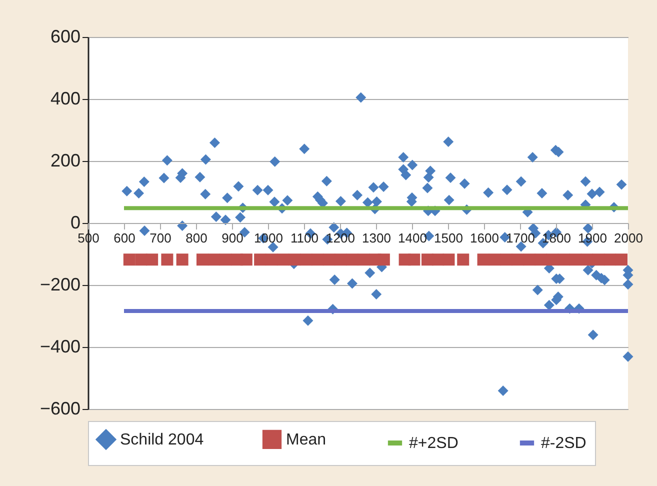 The width and height of the screenshot is (657, 486). What do you see at coordinates (520, 238) in the screenshot?
I see `x-tick-label: 1700` at bounding box center [520, 238].